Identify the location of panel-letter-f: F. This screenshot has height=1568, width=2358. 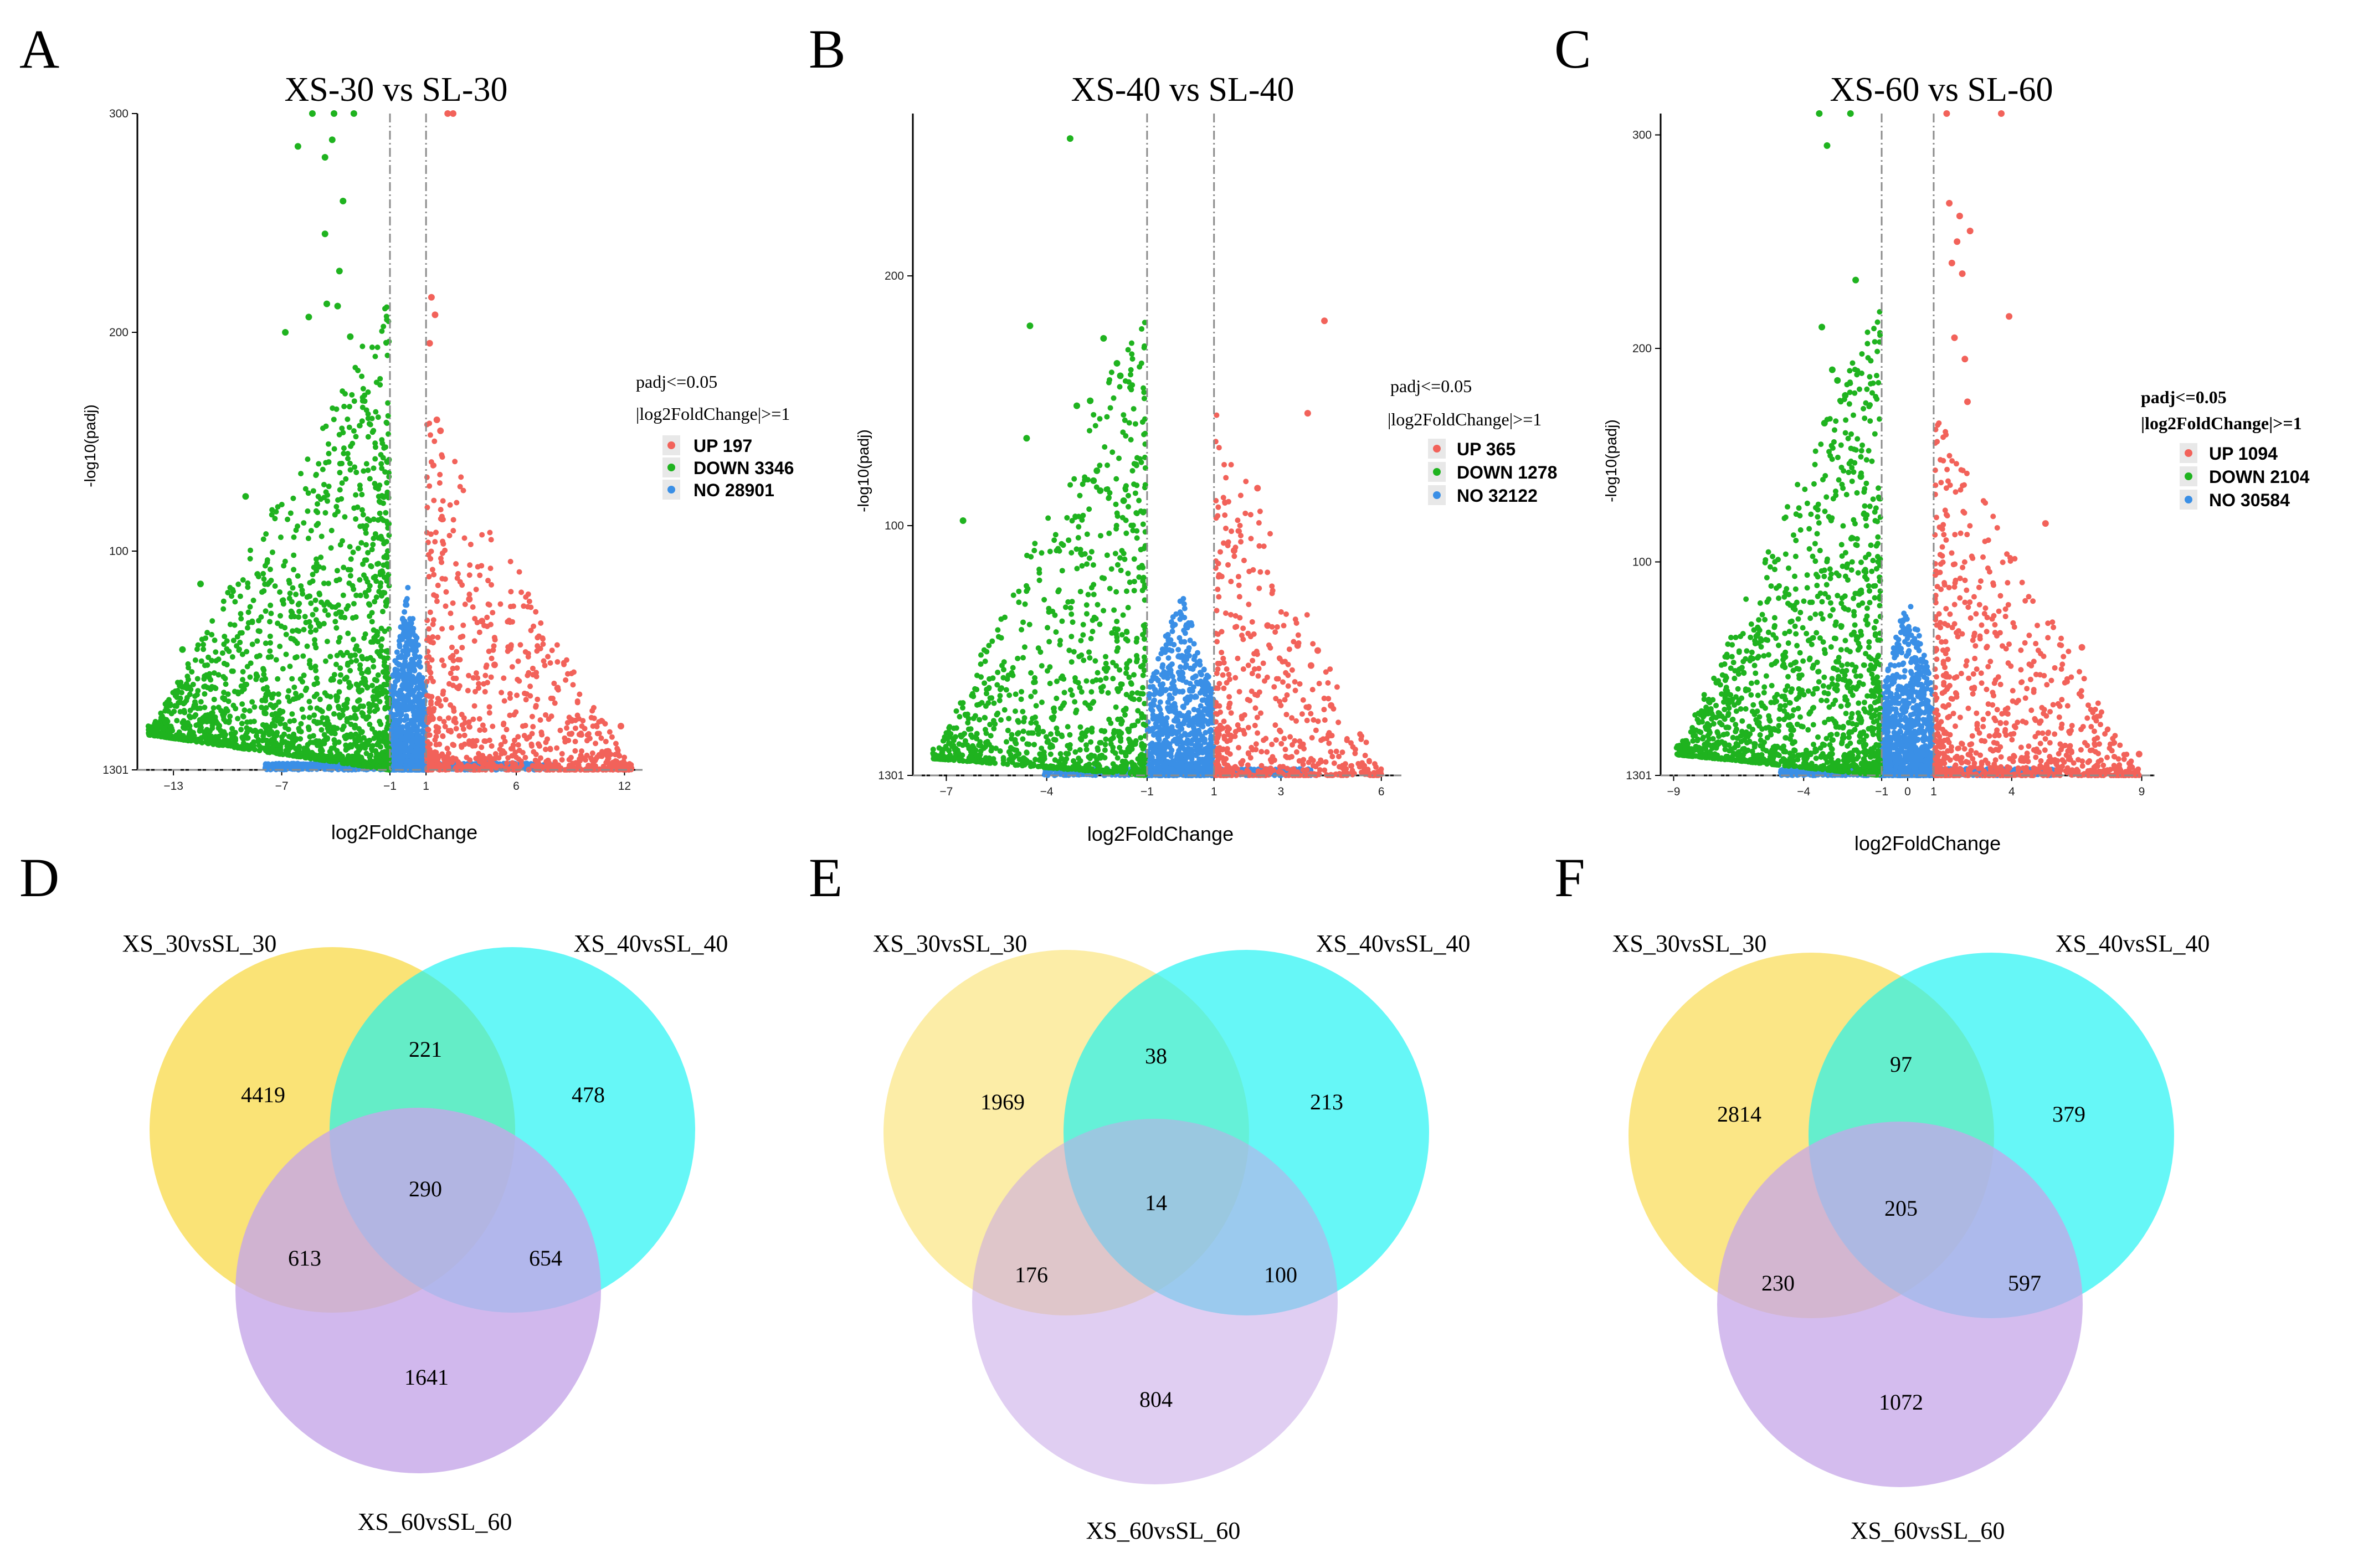
(1570, 878).